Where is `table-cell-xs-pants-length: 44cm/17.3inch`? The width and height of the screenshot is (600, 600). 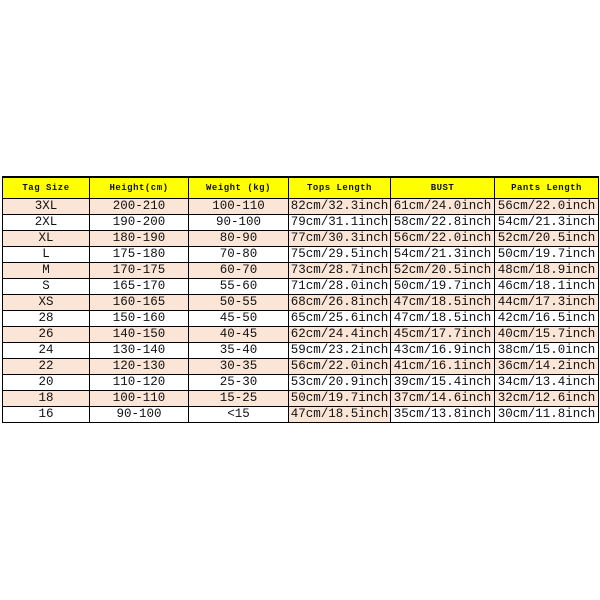
table-cell-xs-pants-length: 44cm/17.3inch is located at coordinates (546, 302).